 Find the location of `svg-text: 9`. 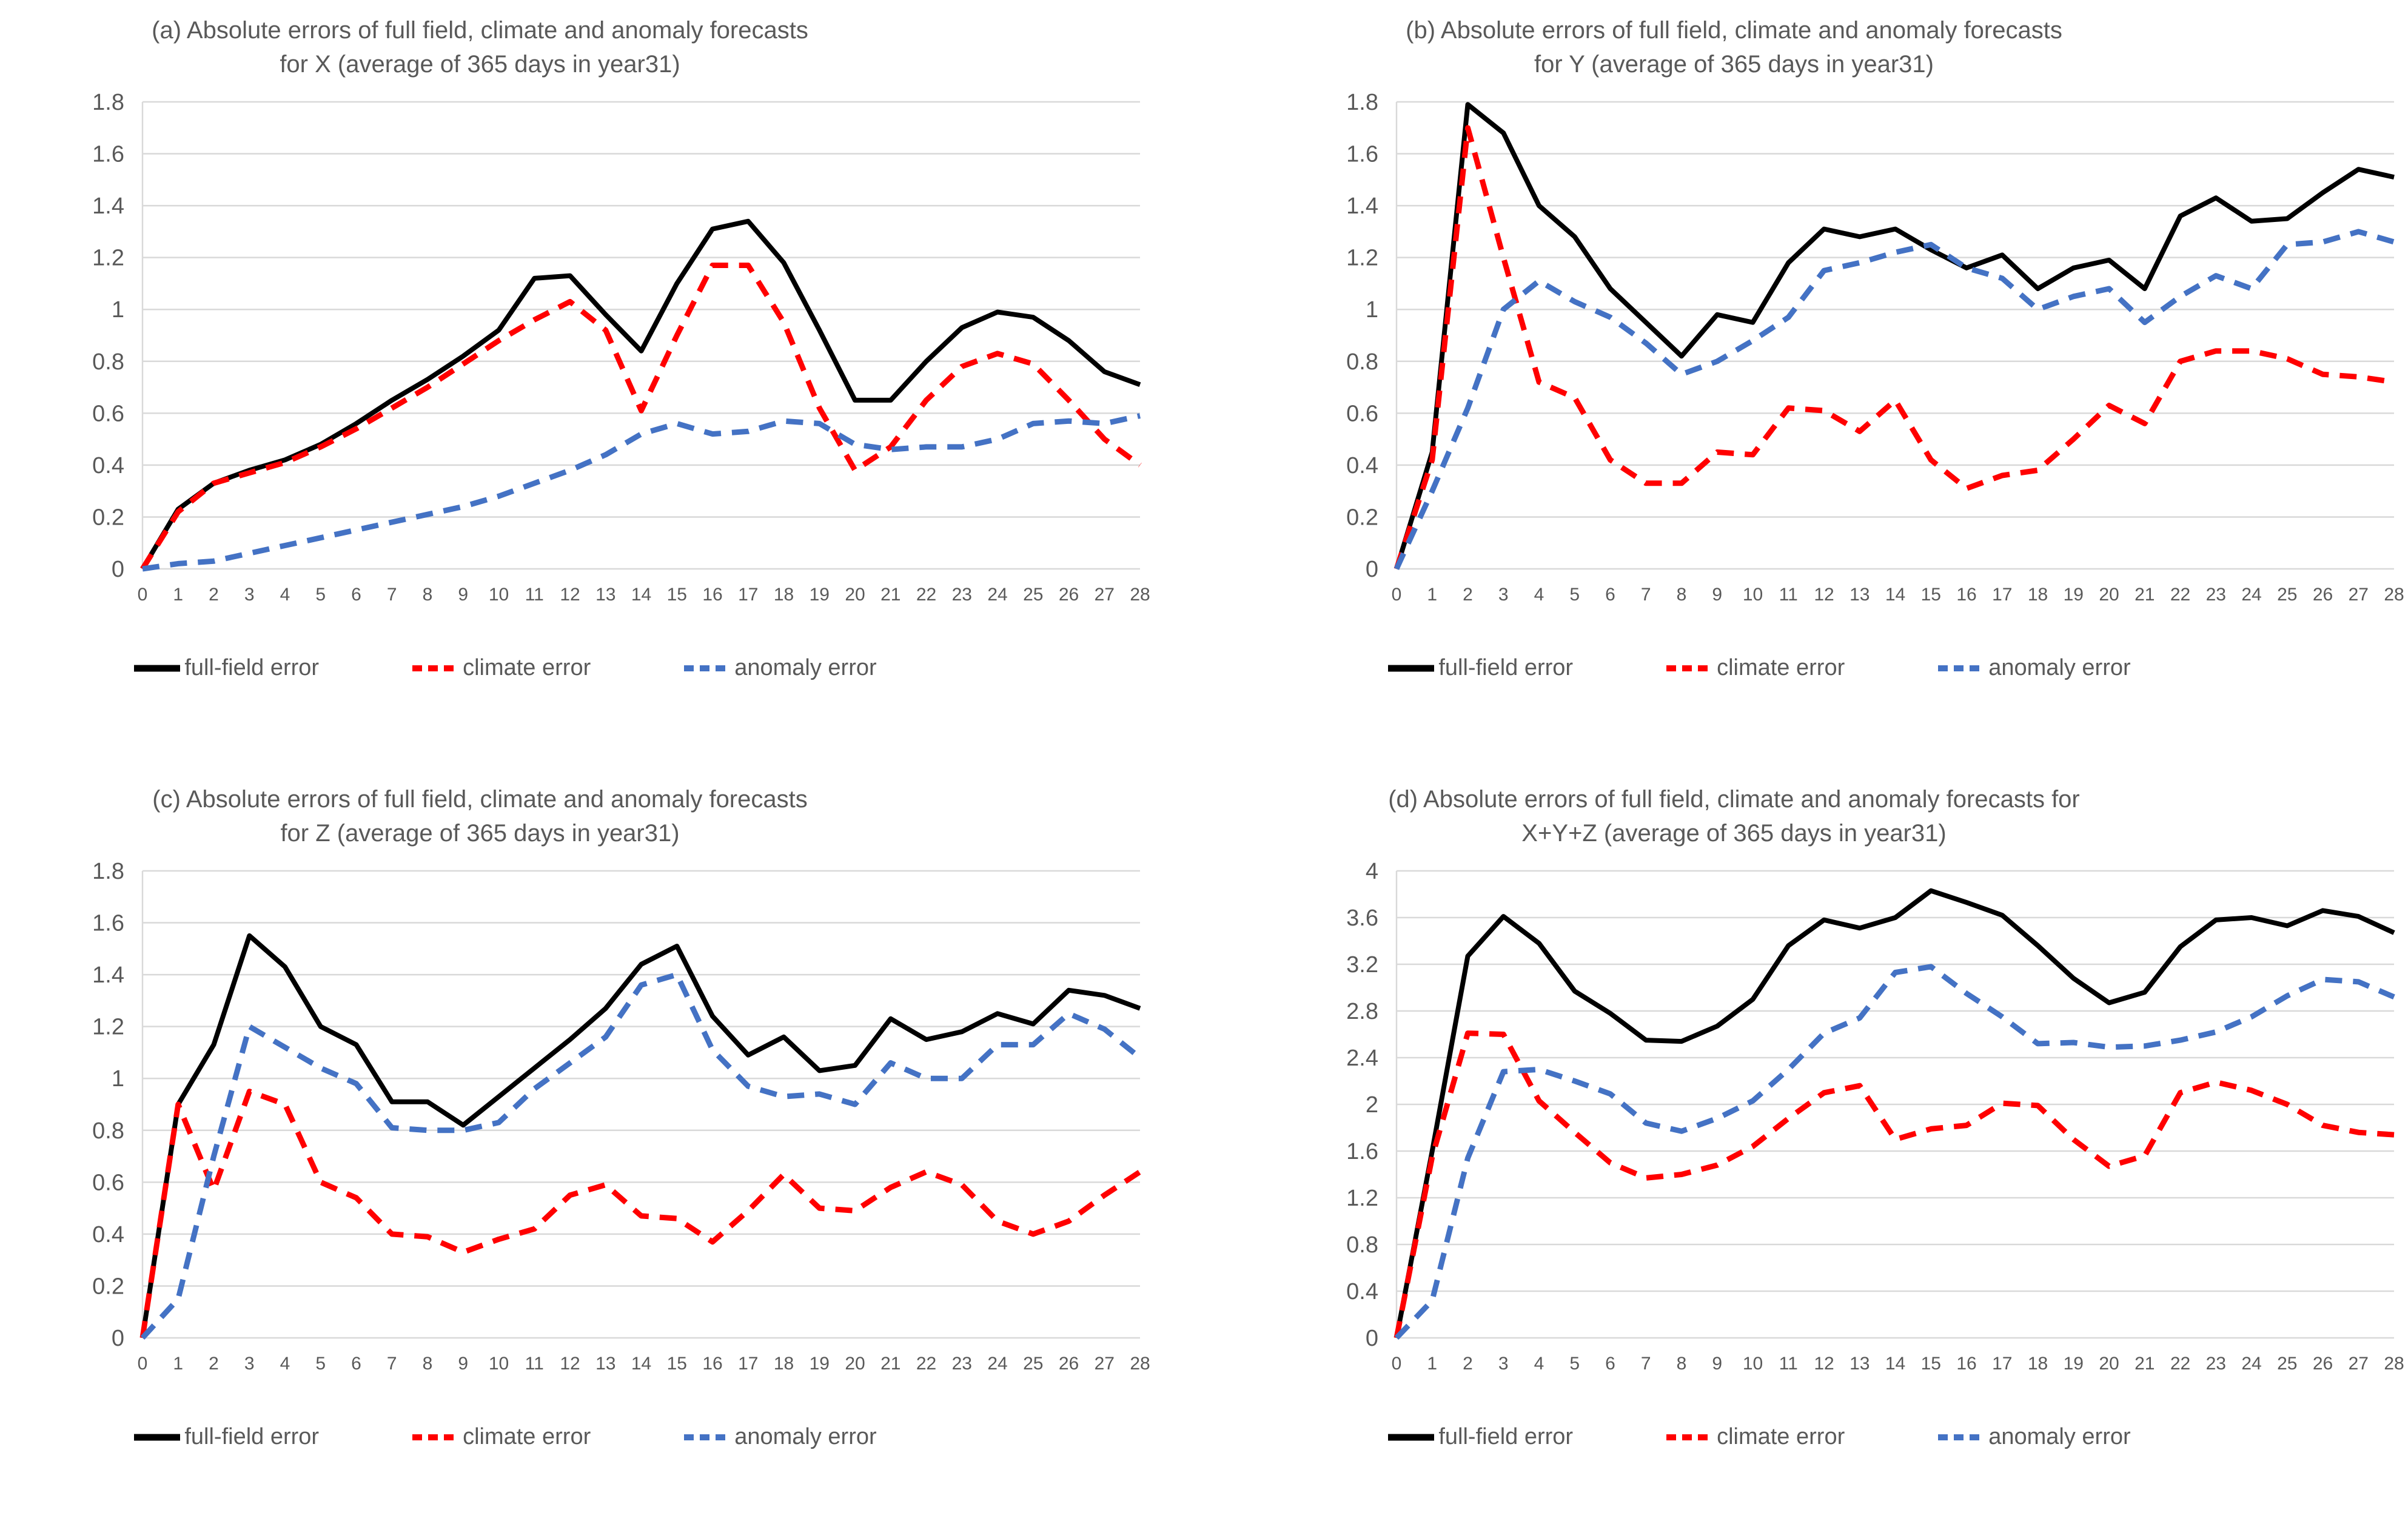

svg-text: 9 is located at coordinates (1717, 1364).